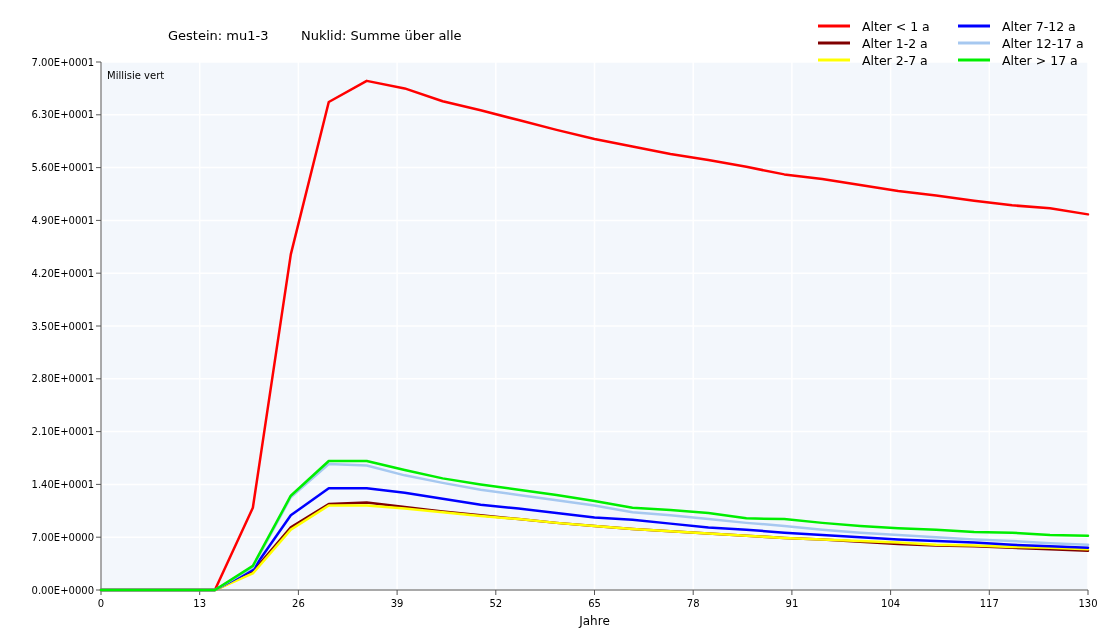  Describe the element at coordinates (62, 220) in the screenshot. I see `y-tick-label: 4.90E+0001` at that location.